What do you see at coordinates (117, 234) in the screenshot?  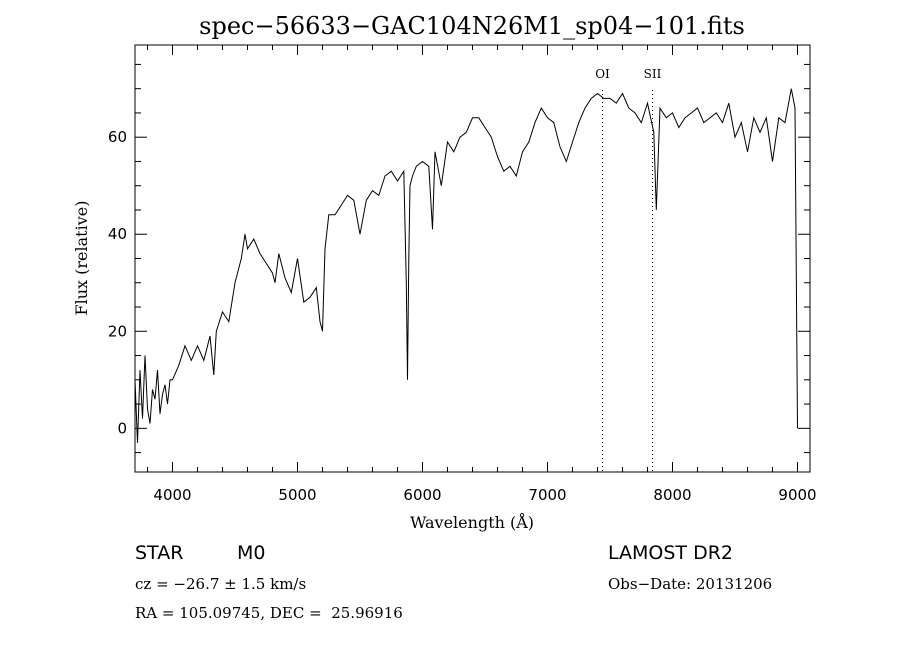 I see `y-tick-label: 40` at bounding box center [117, 234].